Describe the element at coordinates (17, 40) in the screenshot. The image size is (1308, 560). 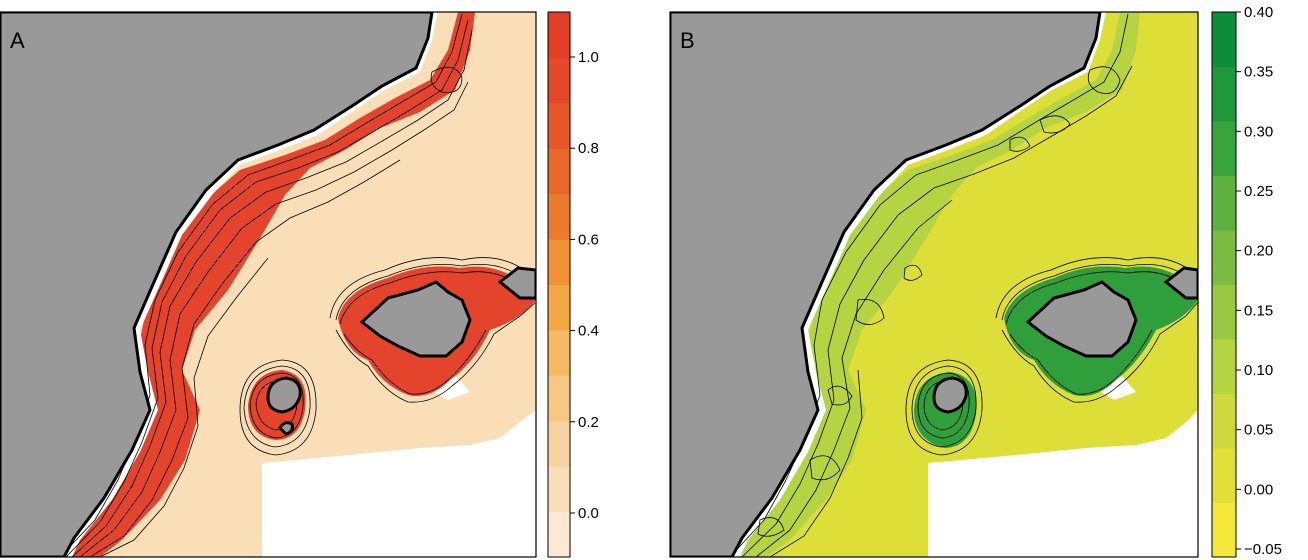
I see `panel-label: A` at that location.